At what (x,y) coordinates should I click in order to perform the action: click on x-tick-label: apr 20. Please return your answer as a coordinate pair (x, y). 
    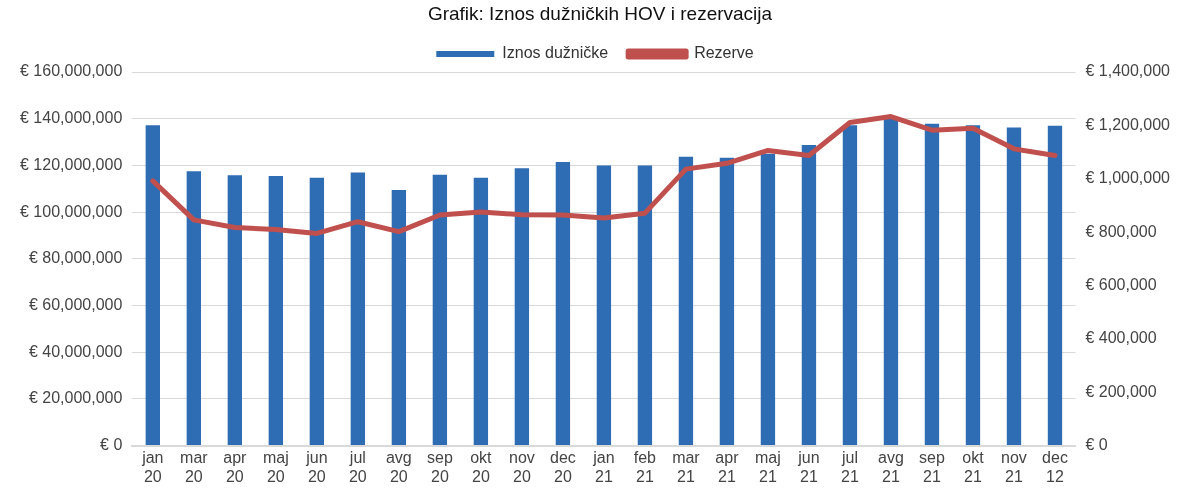
    Looking at the image, I should click on (235, 466).